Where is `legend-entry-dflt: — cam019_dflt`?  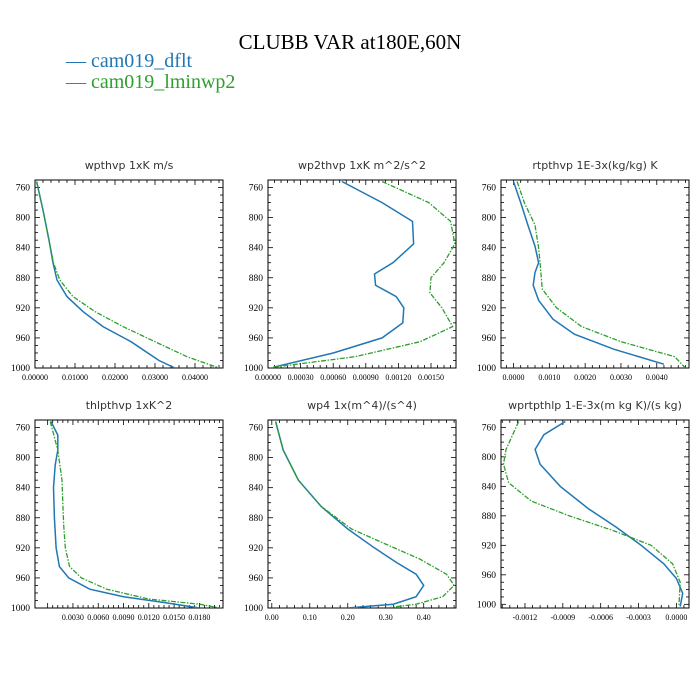 legend-entry-dflt: — cam019_dflt is located at coordinates (129, 61).